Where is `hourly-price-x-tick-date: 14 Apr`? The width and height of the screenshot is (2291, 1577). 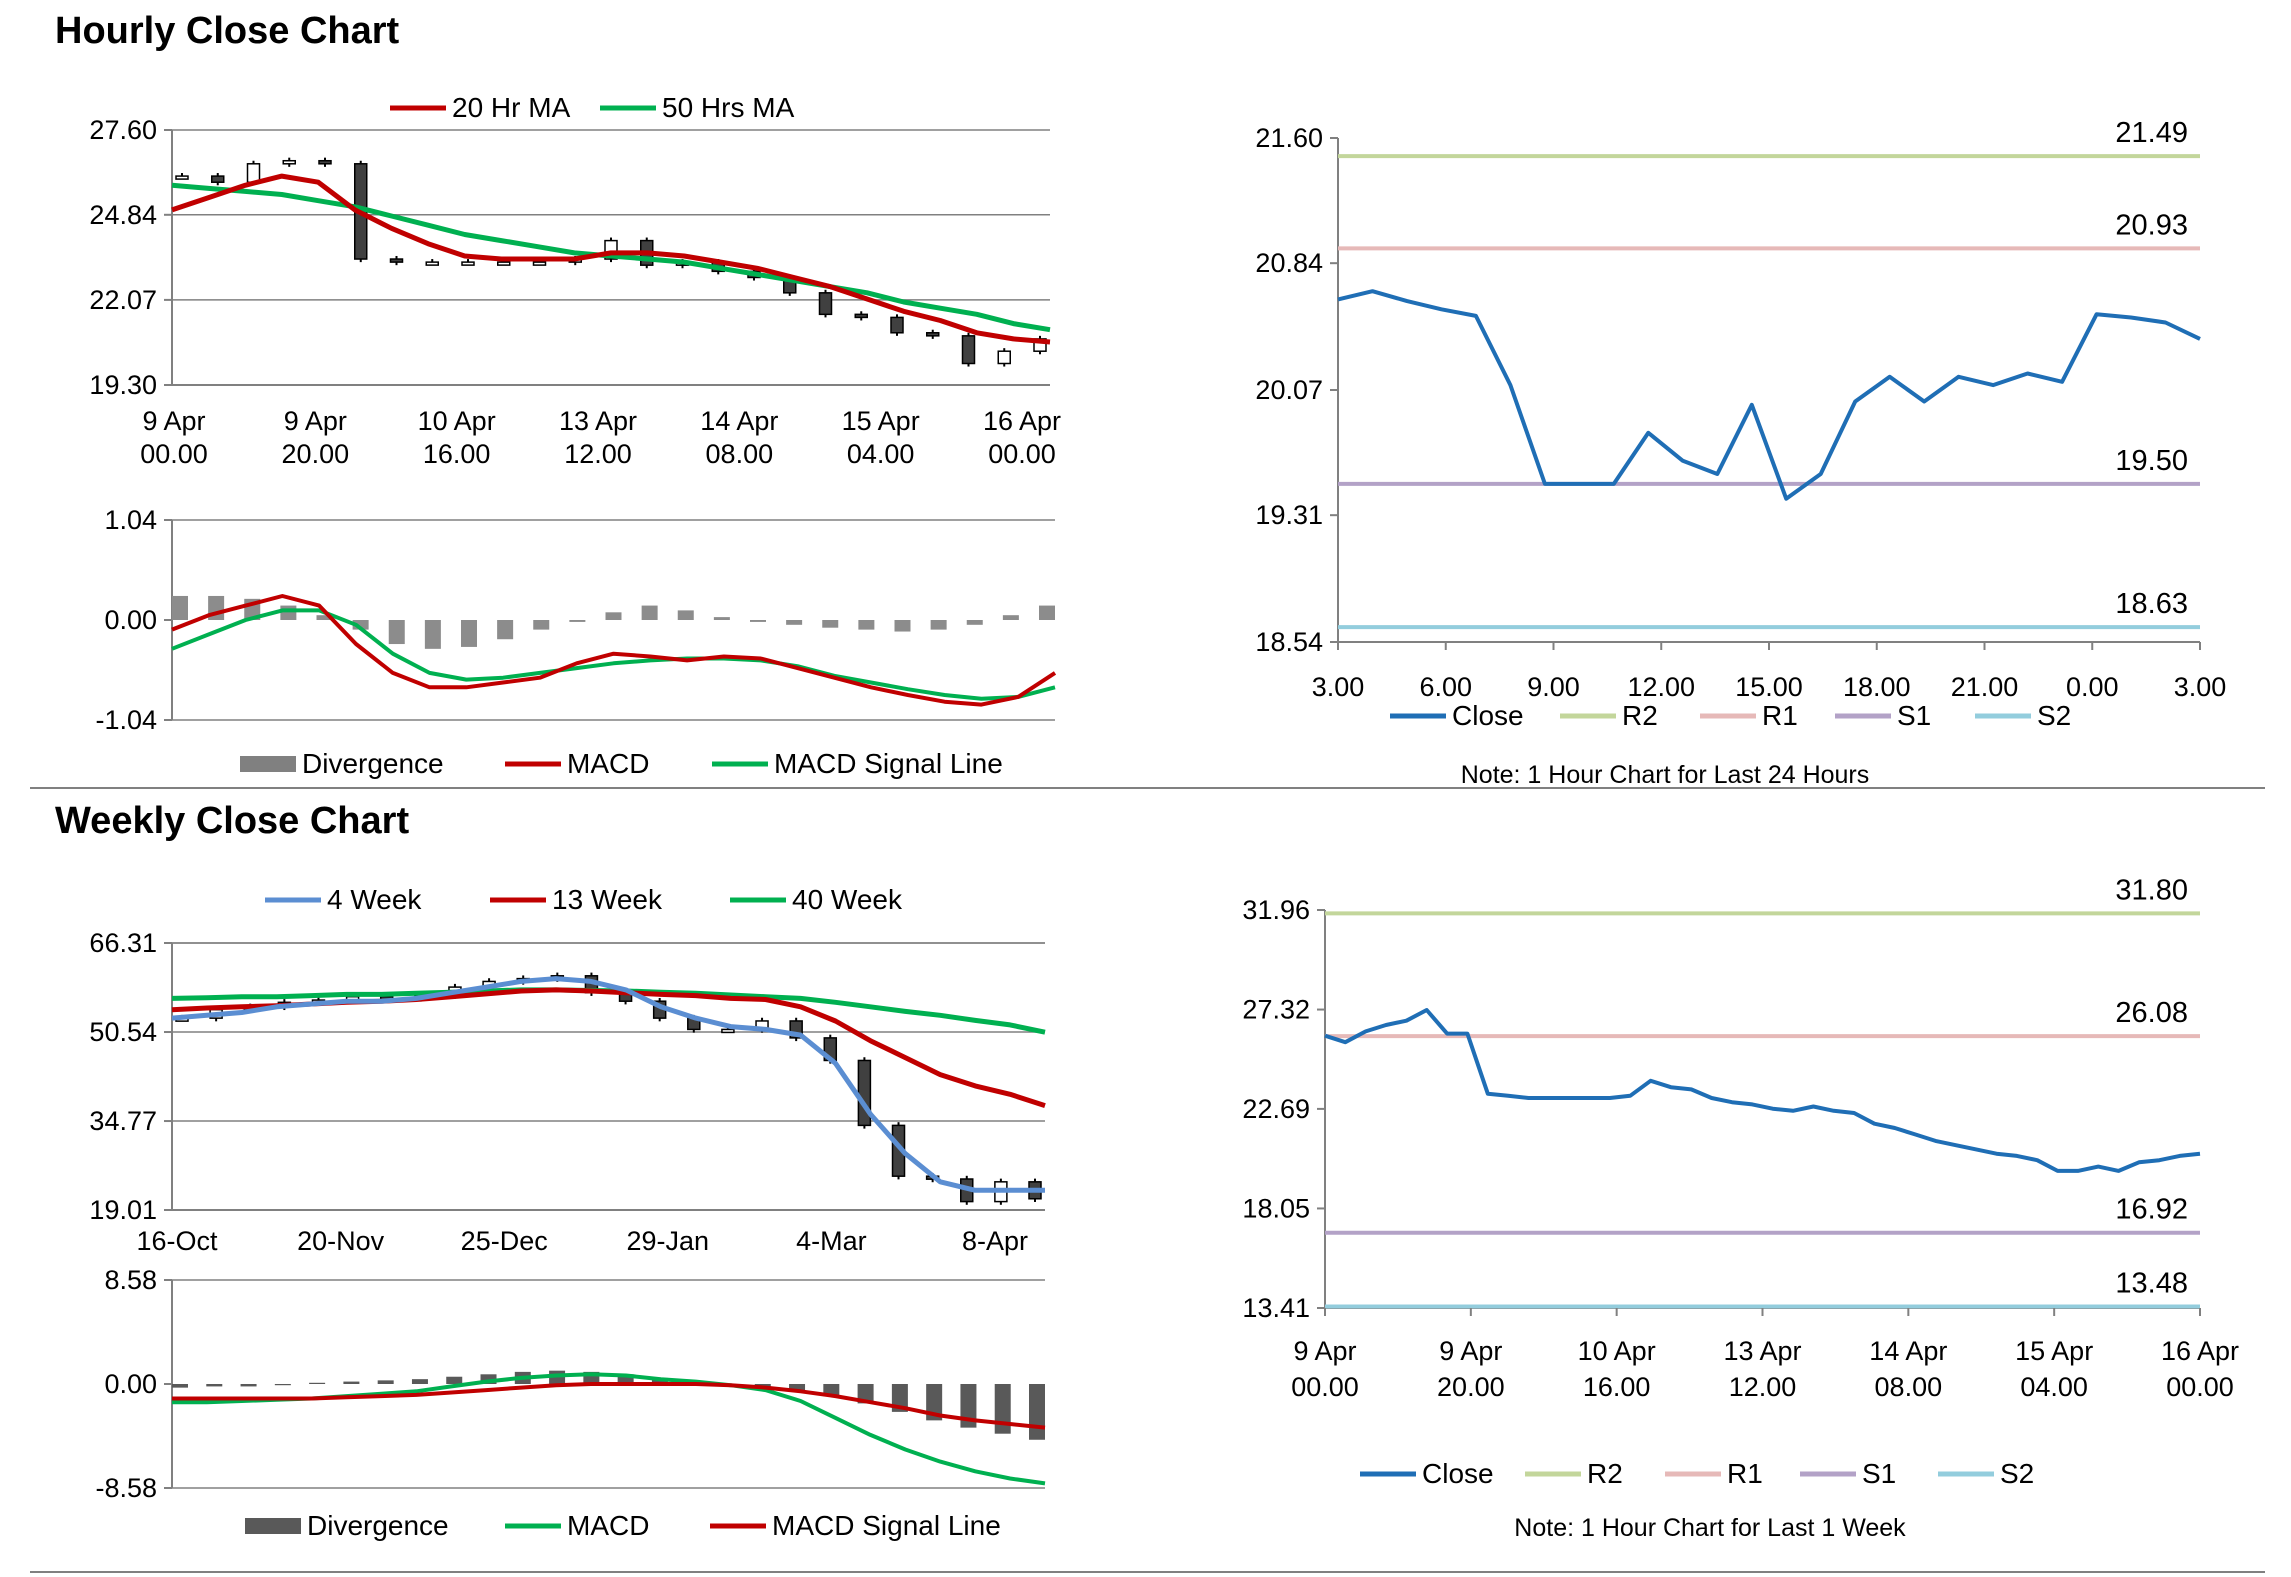 hourly-price-x-tick-date: 14 Apr is located at coordinates (739, 421).